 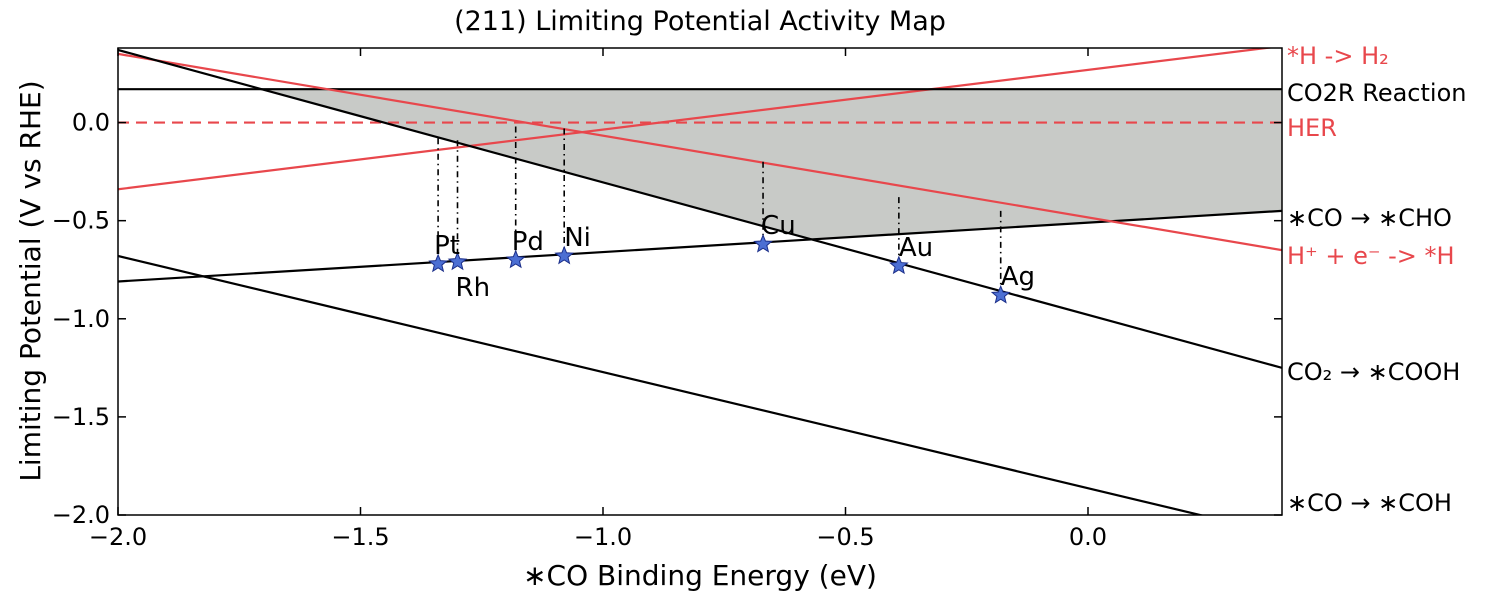 I want to click on line-label-1: CO2R Reaction, so click(x=1376, y=93).